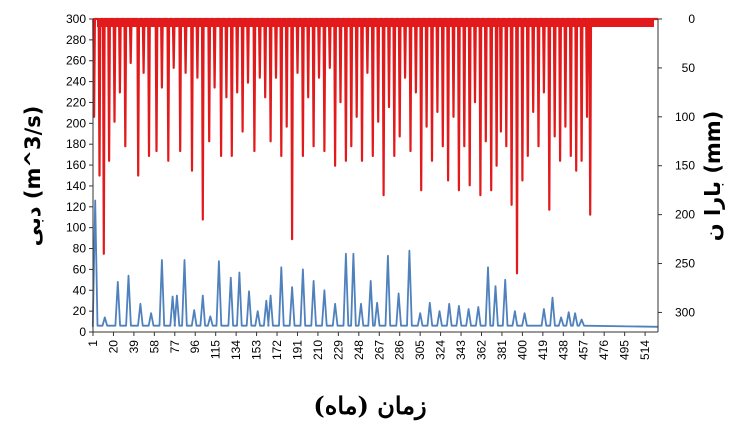  Describe the element at coordinates (543, 350) in the screenshot. I see `x-tick-label: 419` at that location.